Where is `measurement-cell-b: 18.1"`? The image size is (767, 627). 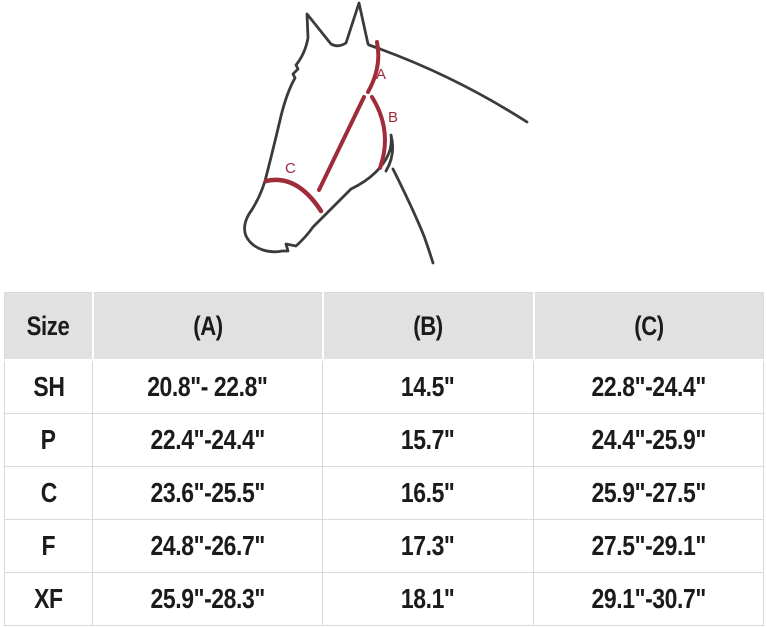 measurement-cell-b: 18.1" is located at coordinates (428, 599).